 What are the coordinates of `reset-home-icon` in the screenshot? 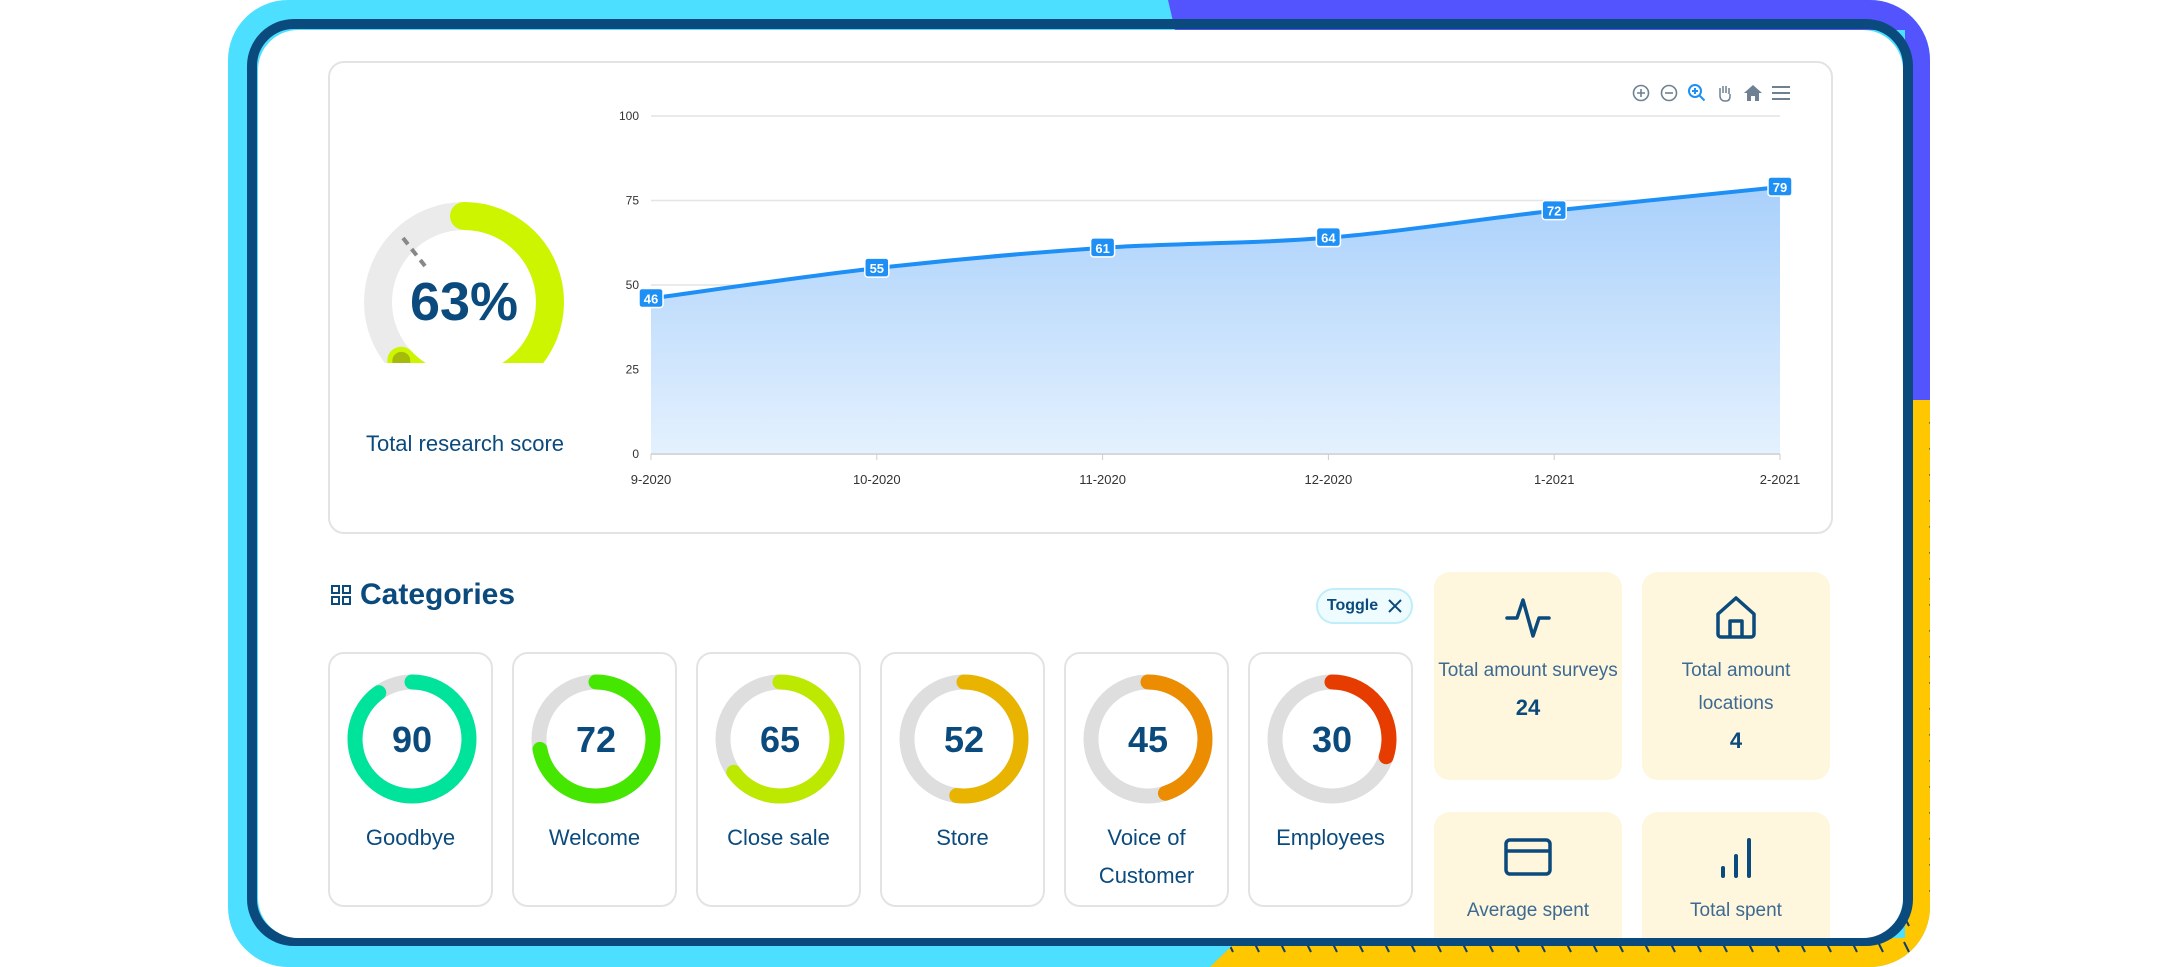 It's located at (1753, 93).